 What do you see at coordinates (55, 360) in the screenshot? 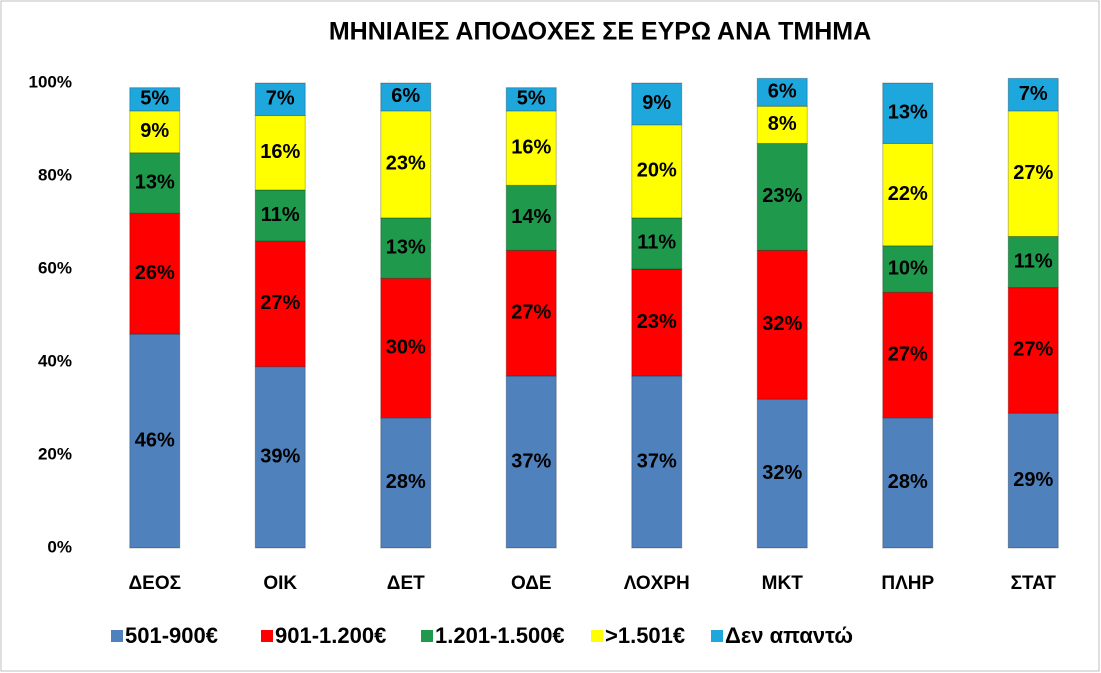
I see `y-tick-label: 40%` at bounding box center [55, 360].